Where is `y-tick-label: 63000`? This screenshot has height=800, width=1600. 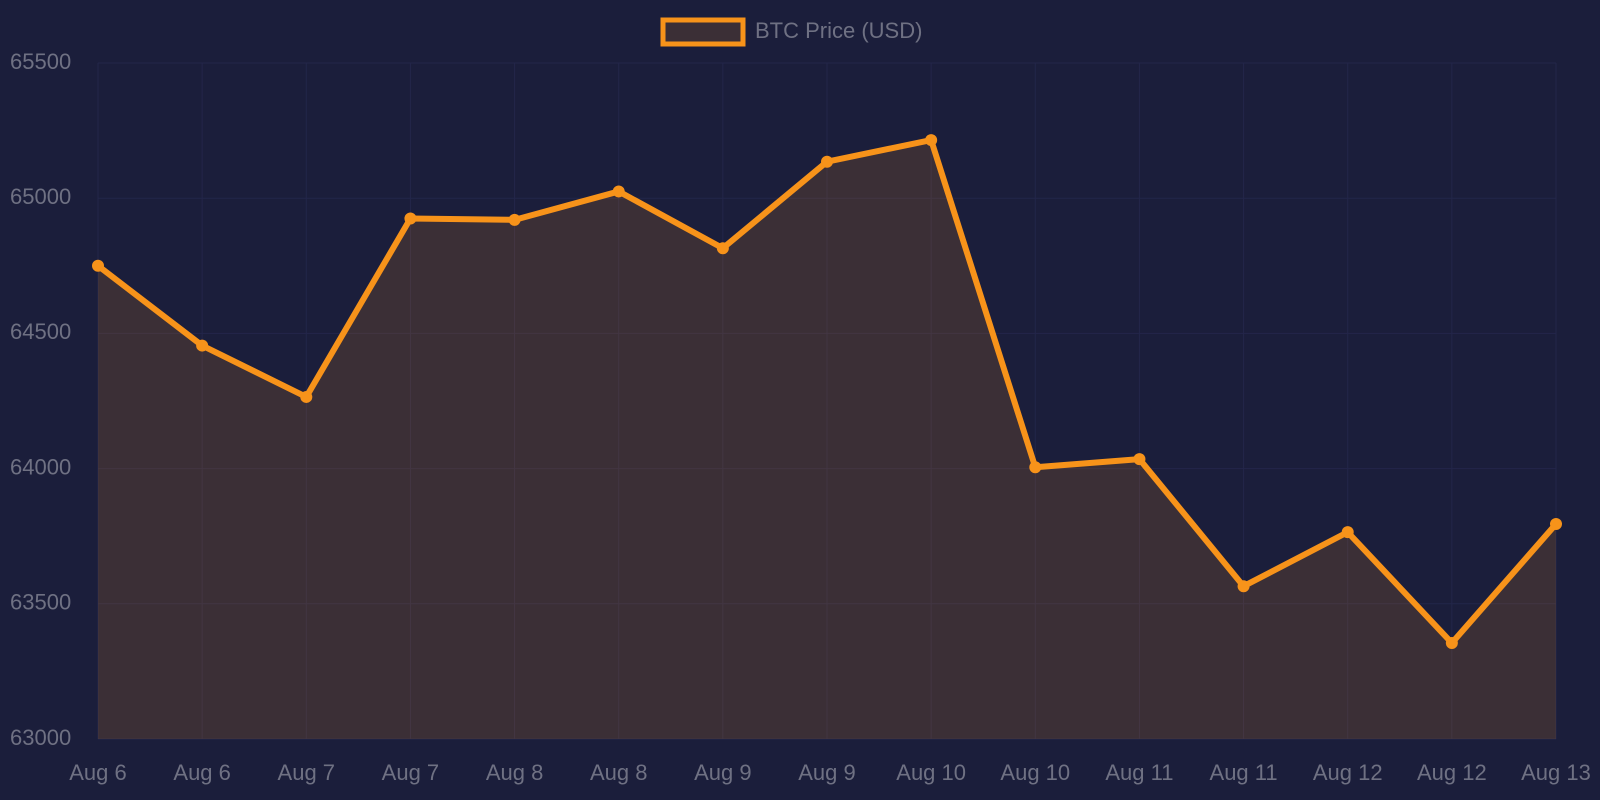
y-tick-label: 63000 is located at coordinates (40, 737).